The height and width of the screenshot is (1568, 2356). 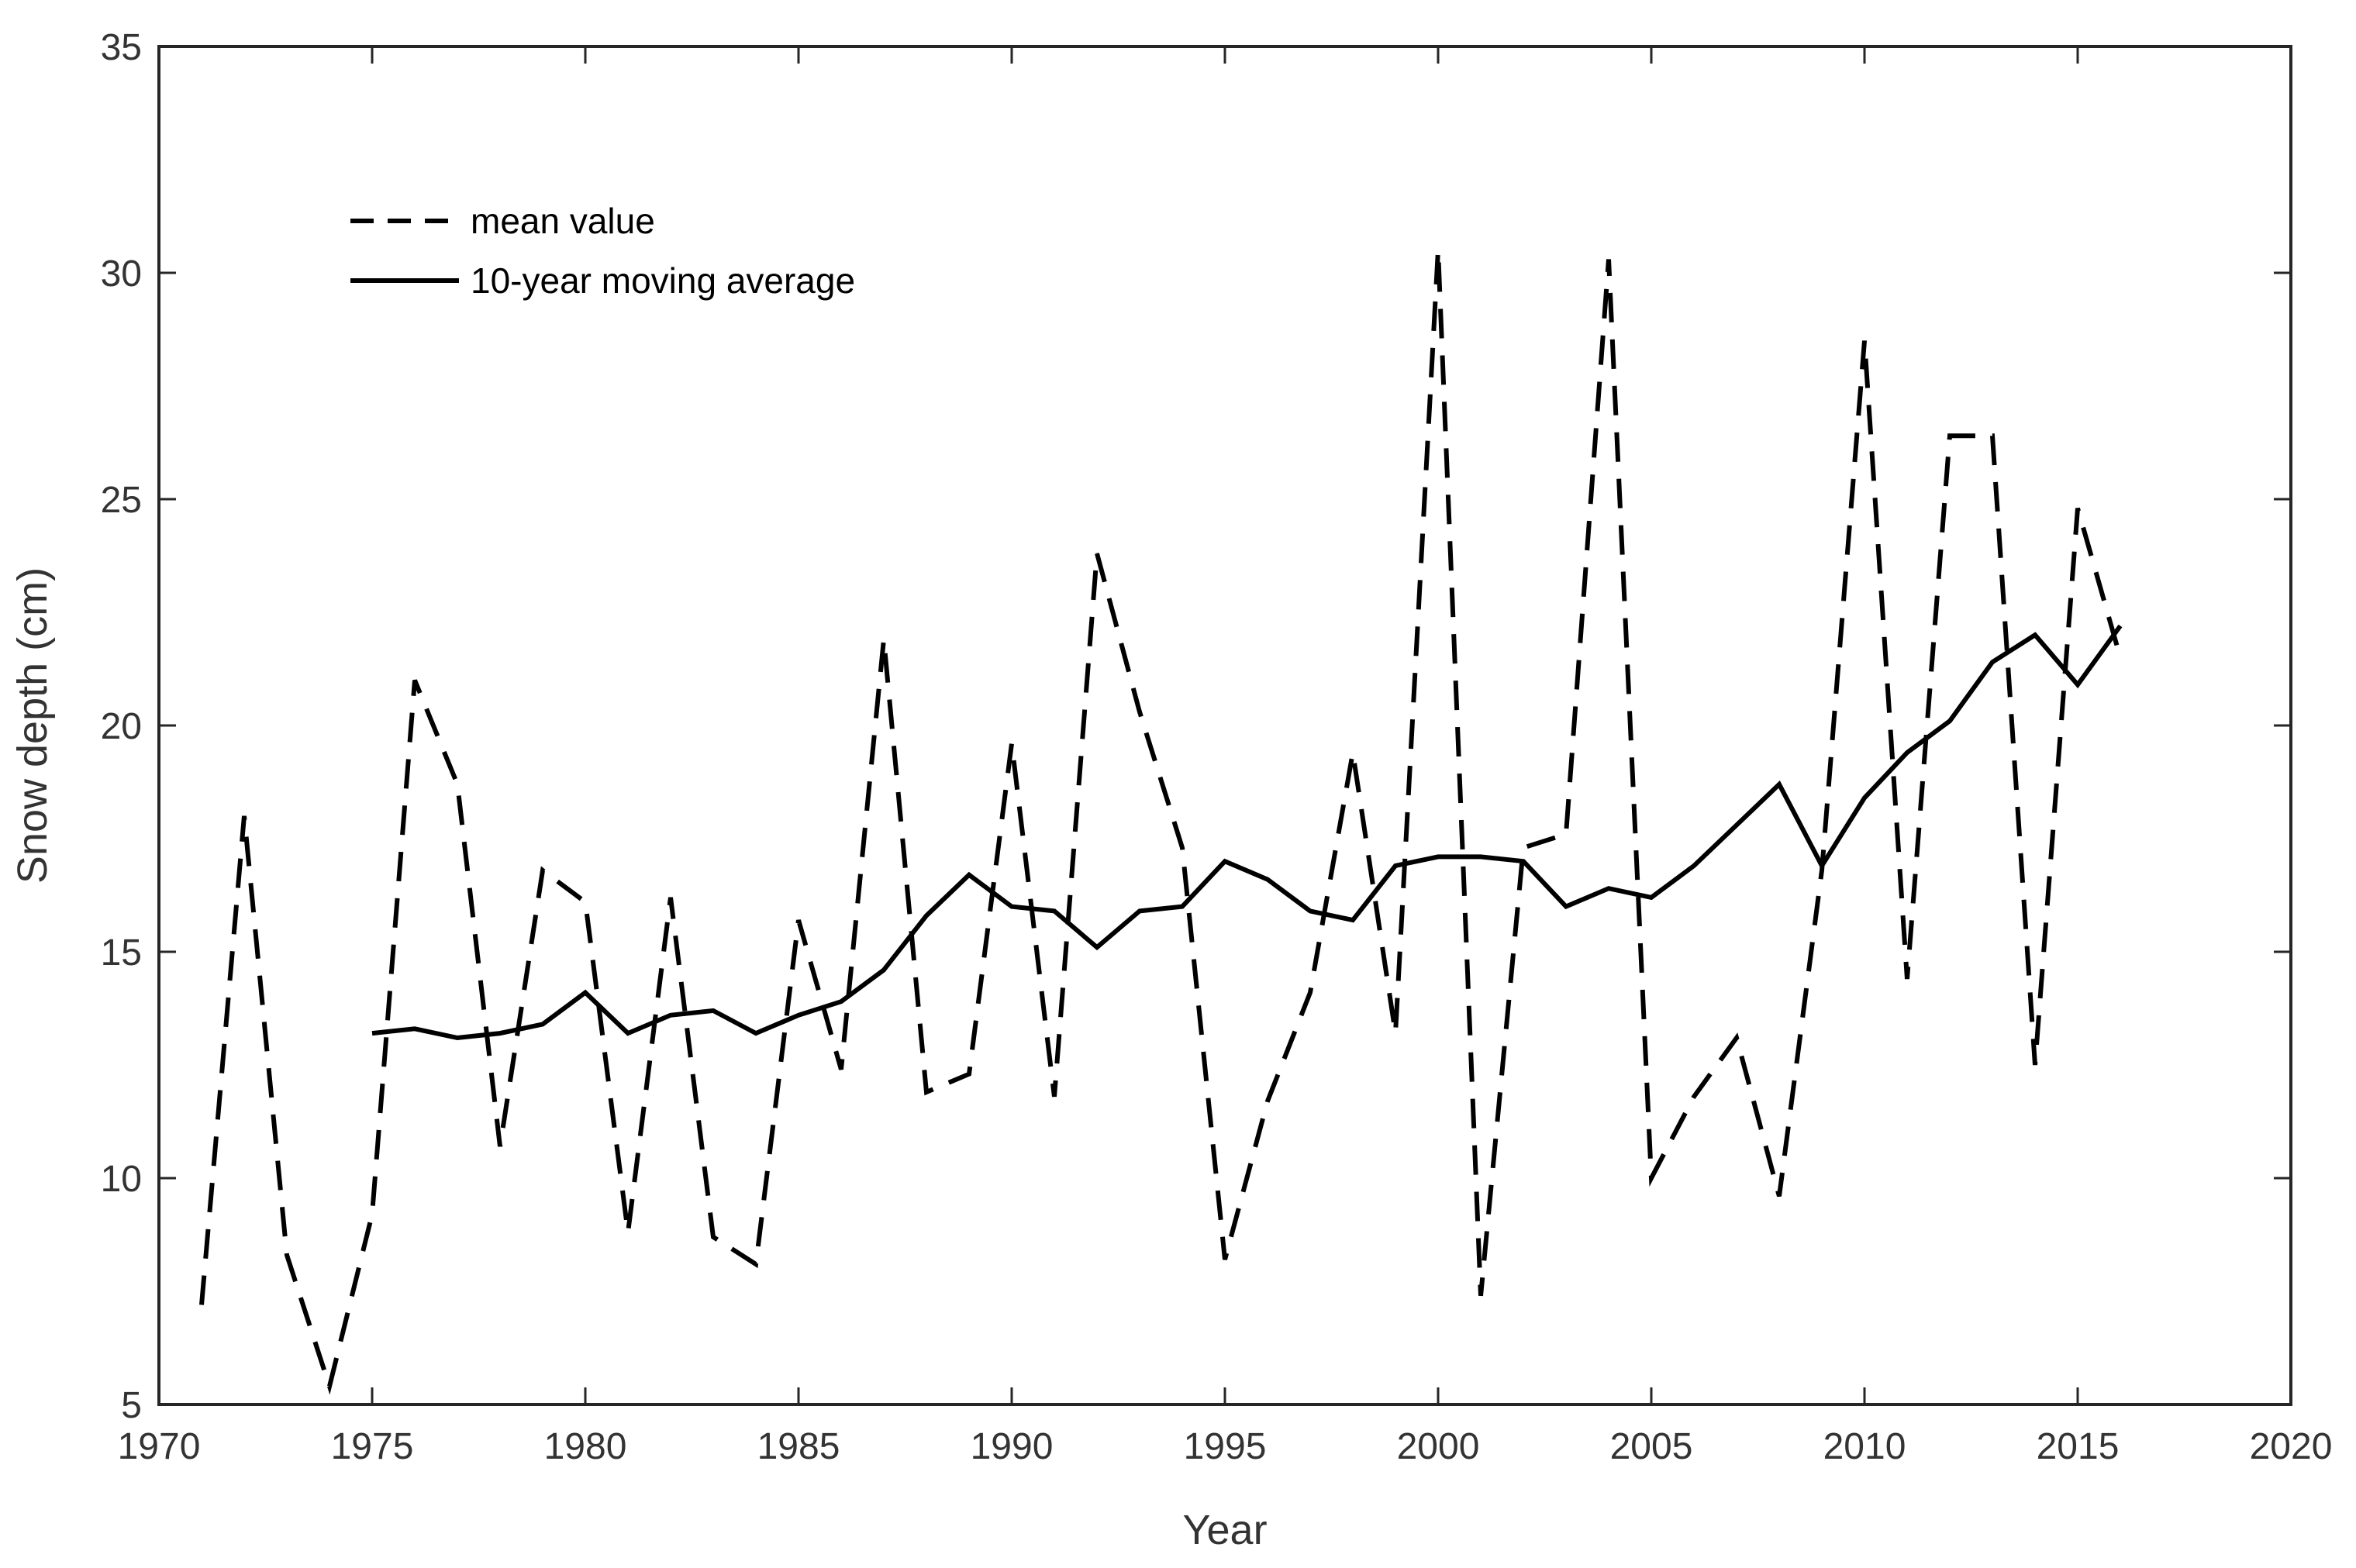 I want to click on y-tick-label-10: 10, so click(x=121, y=1179).